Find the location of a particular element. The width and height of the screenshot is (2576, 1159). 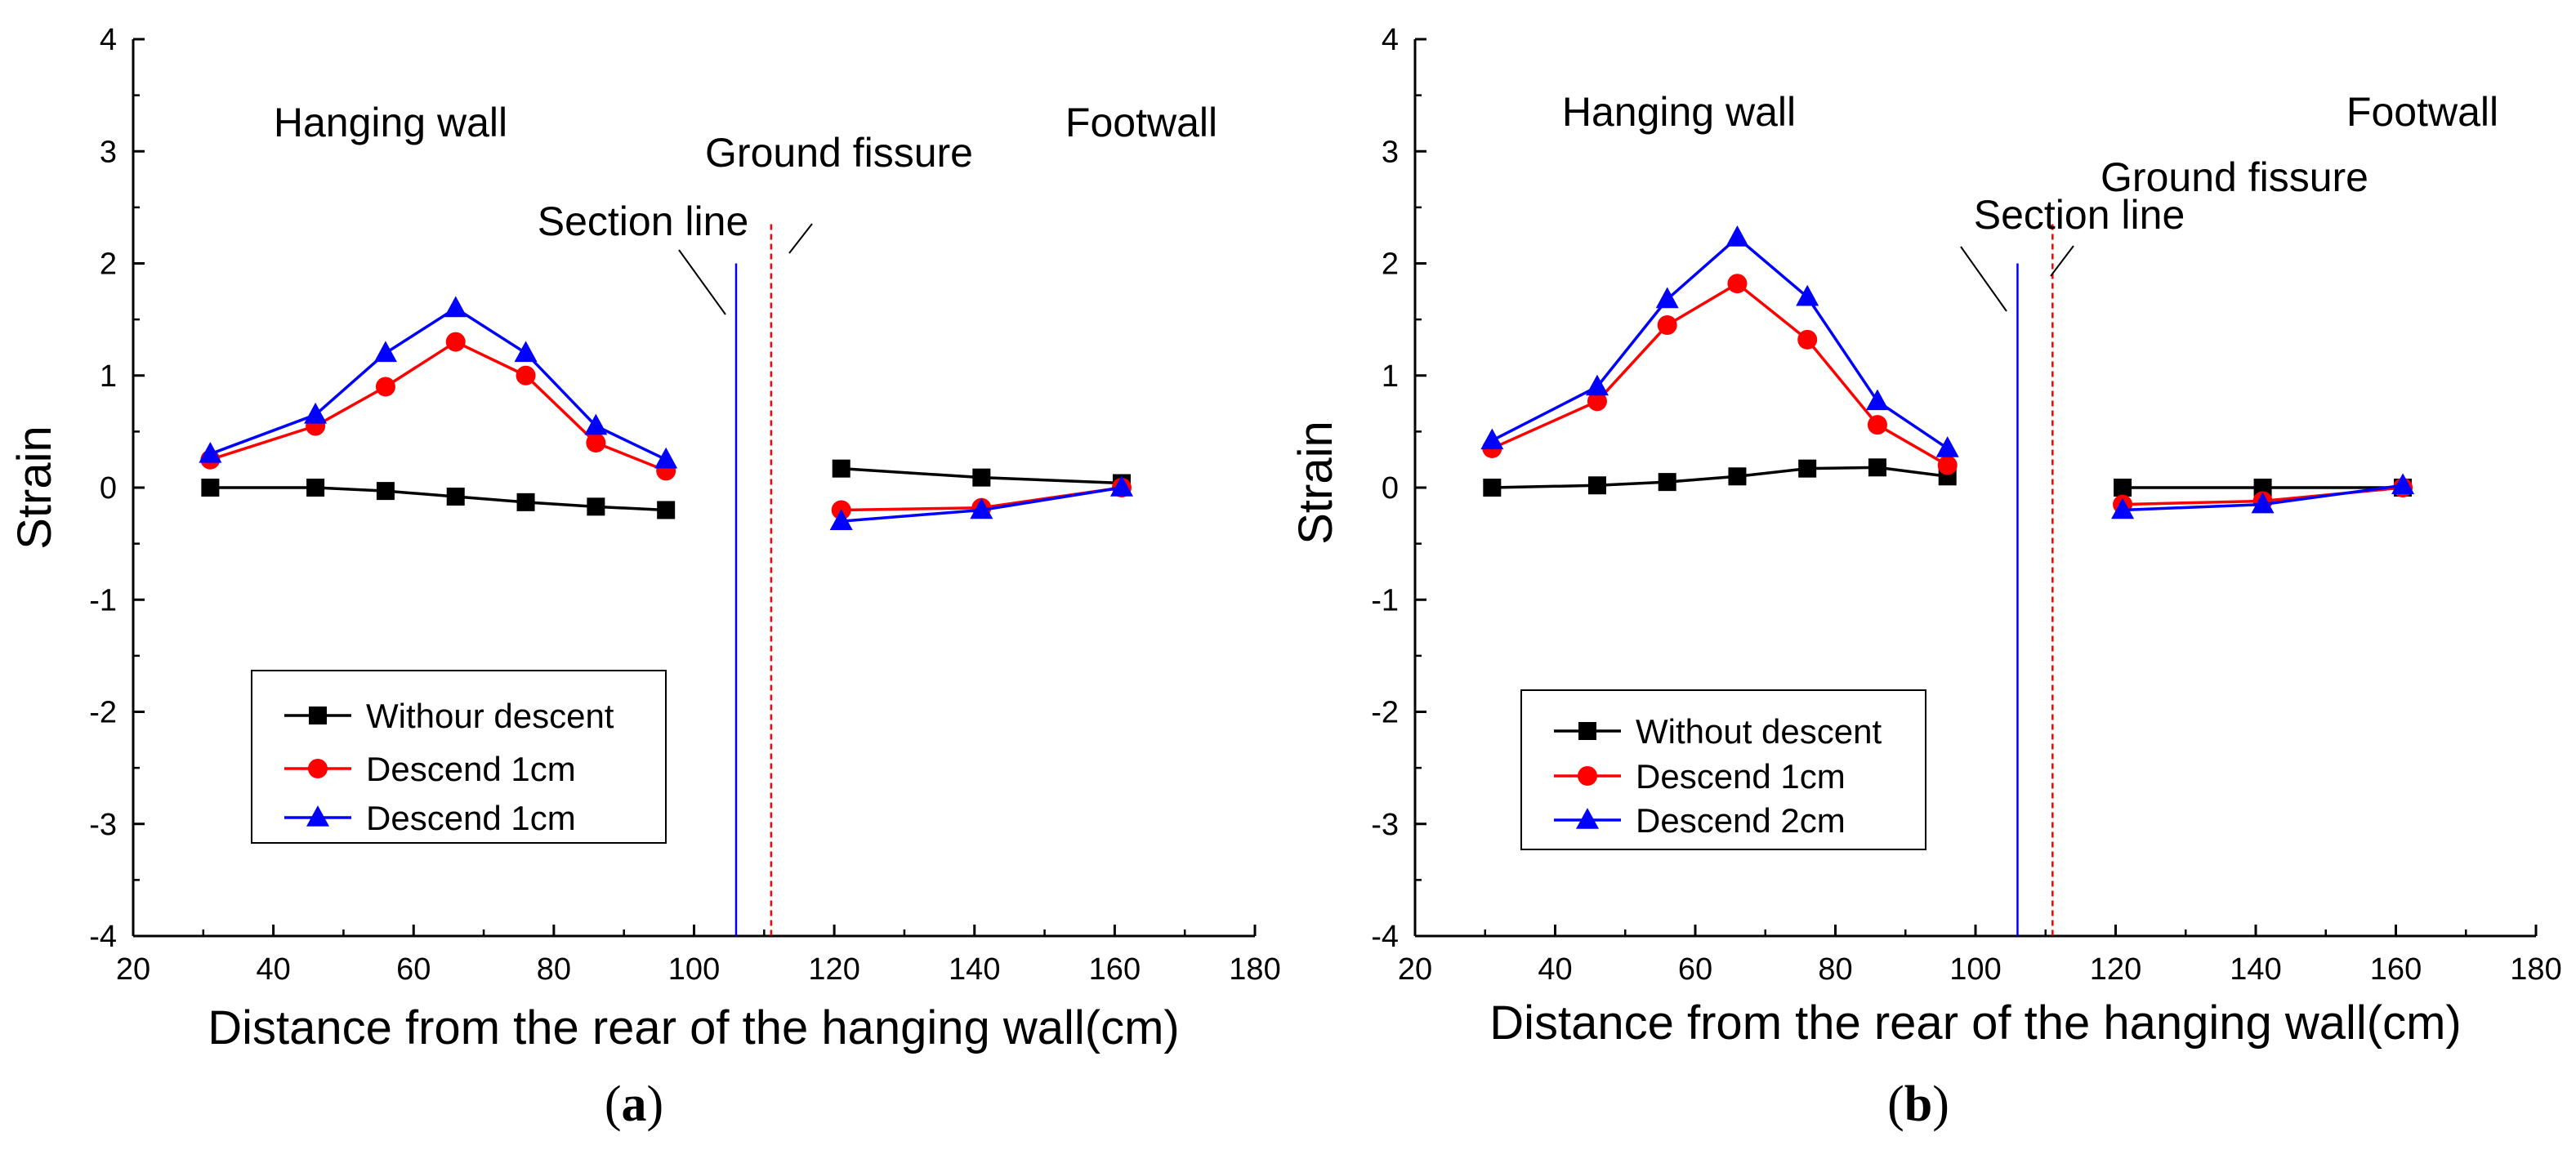

y-tick-label: 2 is located at coordinates (1391, 264).